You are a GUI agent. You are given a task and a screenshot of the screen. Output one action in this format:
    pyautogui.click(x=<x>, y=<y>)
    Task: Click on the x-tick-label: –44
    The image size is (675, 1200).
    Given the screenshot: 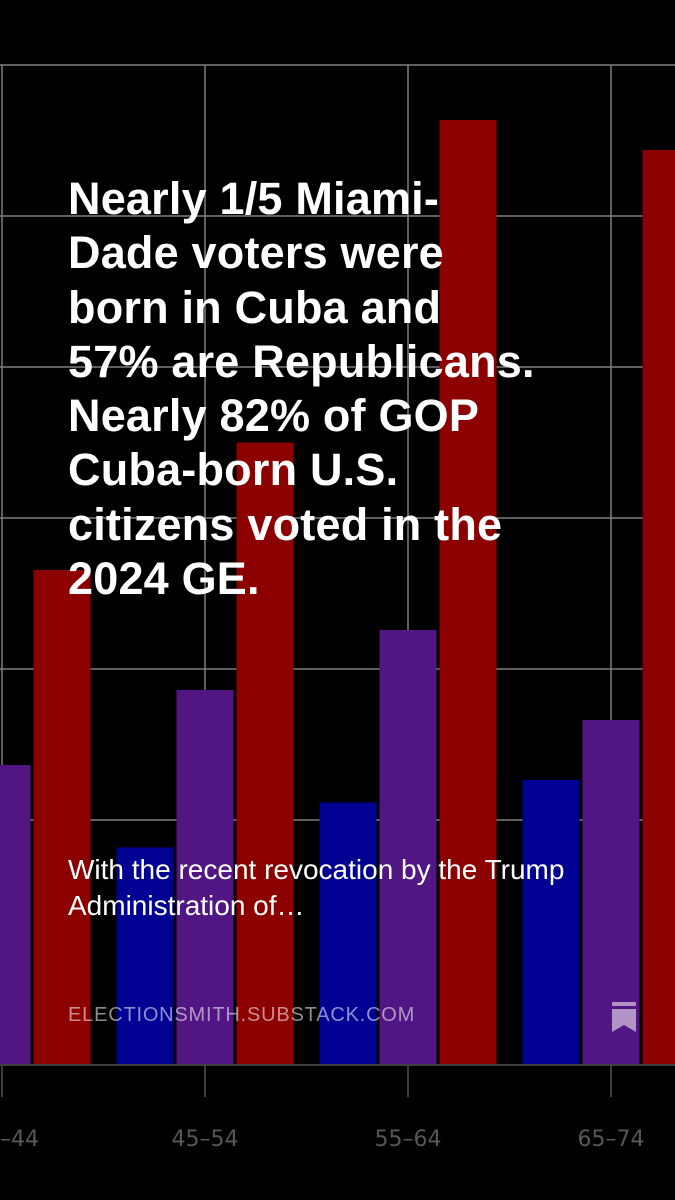 What is the action you would take?
    pyautogui.click(x=19, y=1139)
    